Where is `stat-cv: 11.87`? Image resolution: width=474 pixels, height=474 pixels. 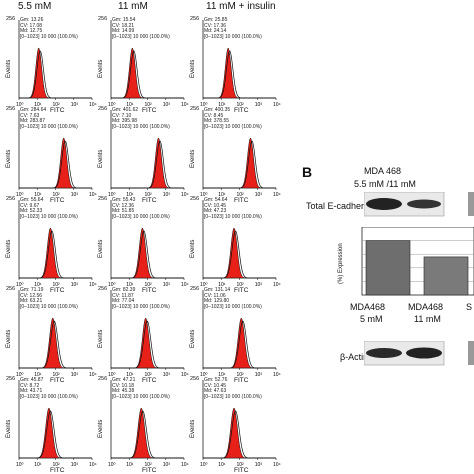
stat-cv: 11.87 is located at coordinates (127, 295).